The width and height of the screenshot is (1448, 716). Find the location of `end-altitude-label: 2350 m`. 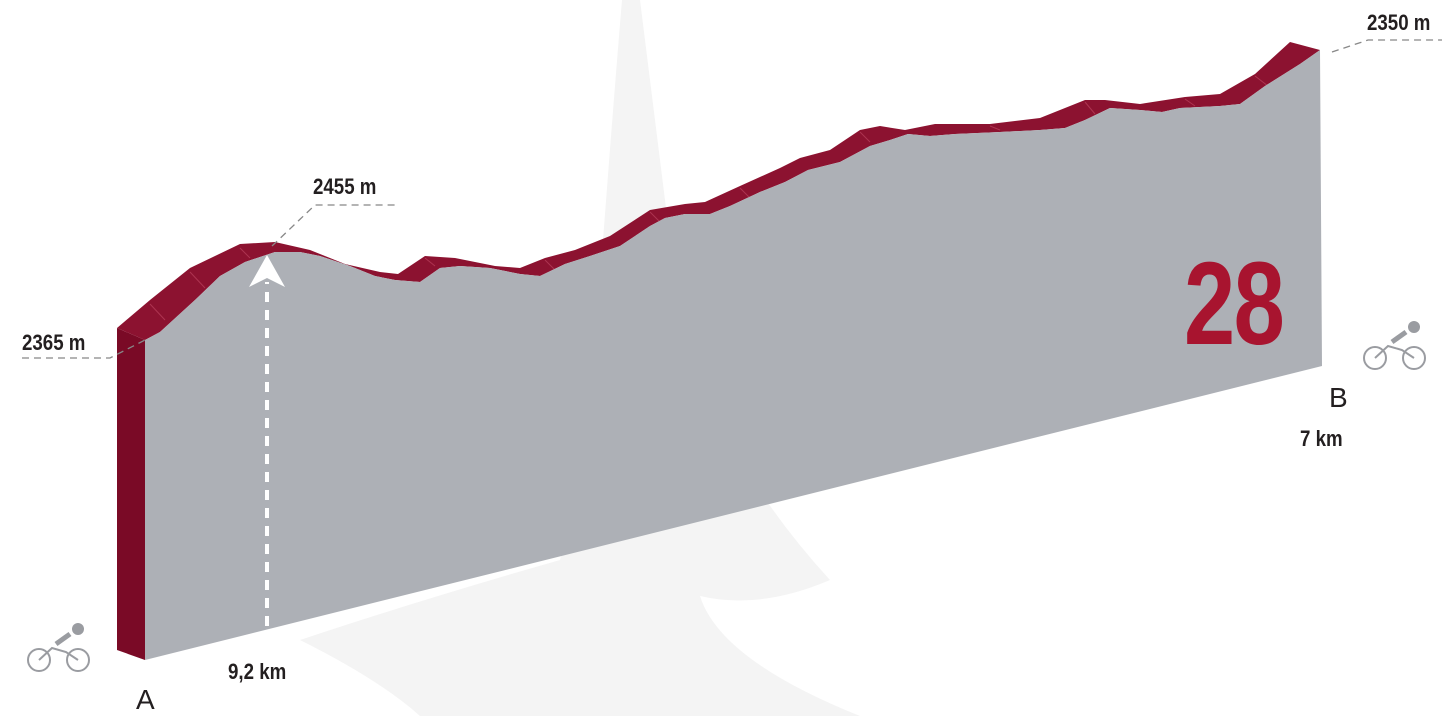

end-altitude-label: 2350 m is located at coordinates (1399, 22).